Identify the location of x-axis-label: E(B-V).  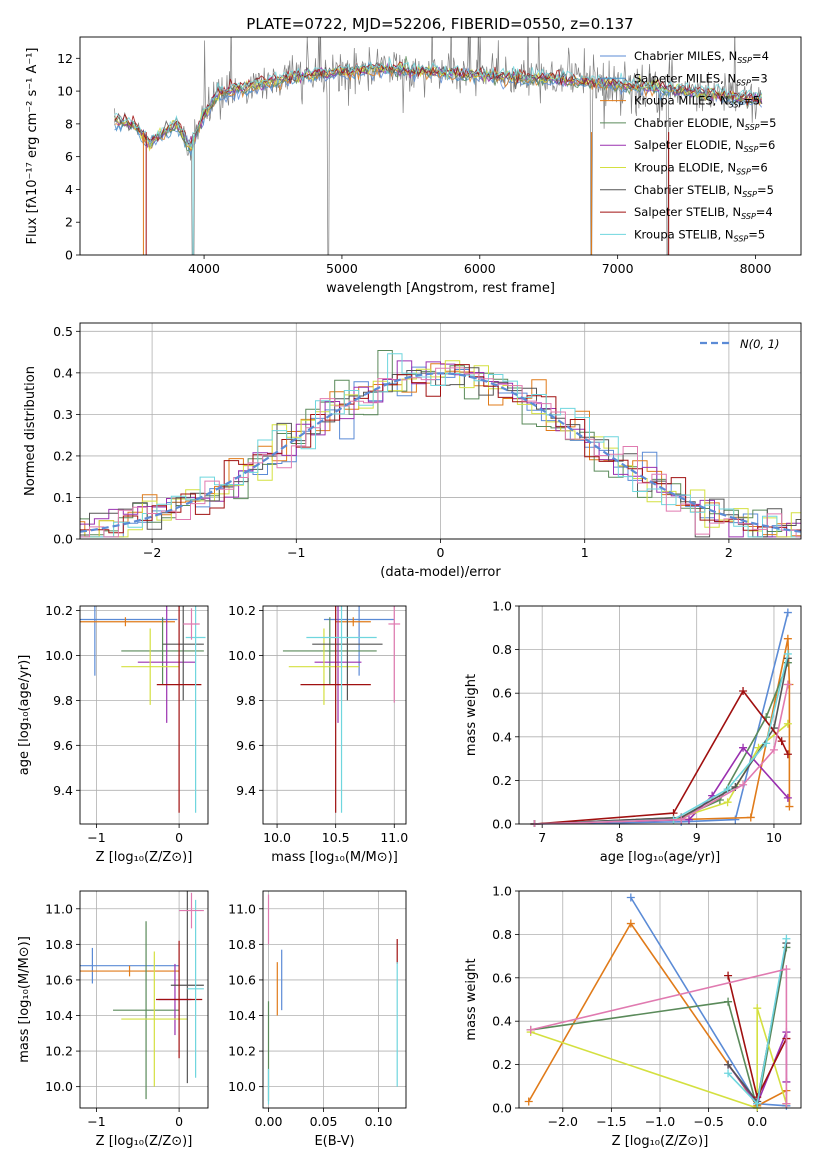
(334, 1141).